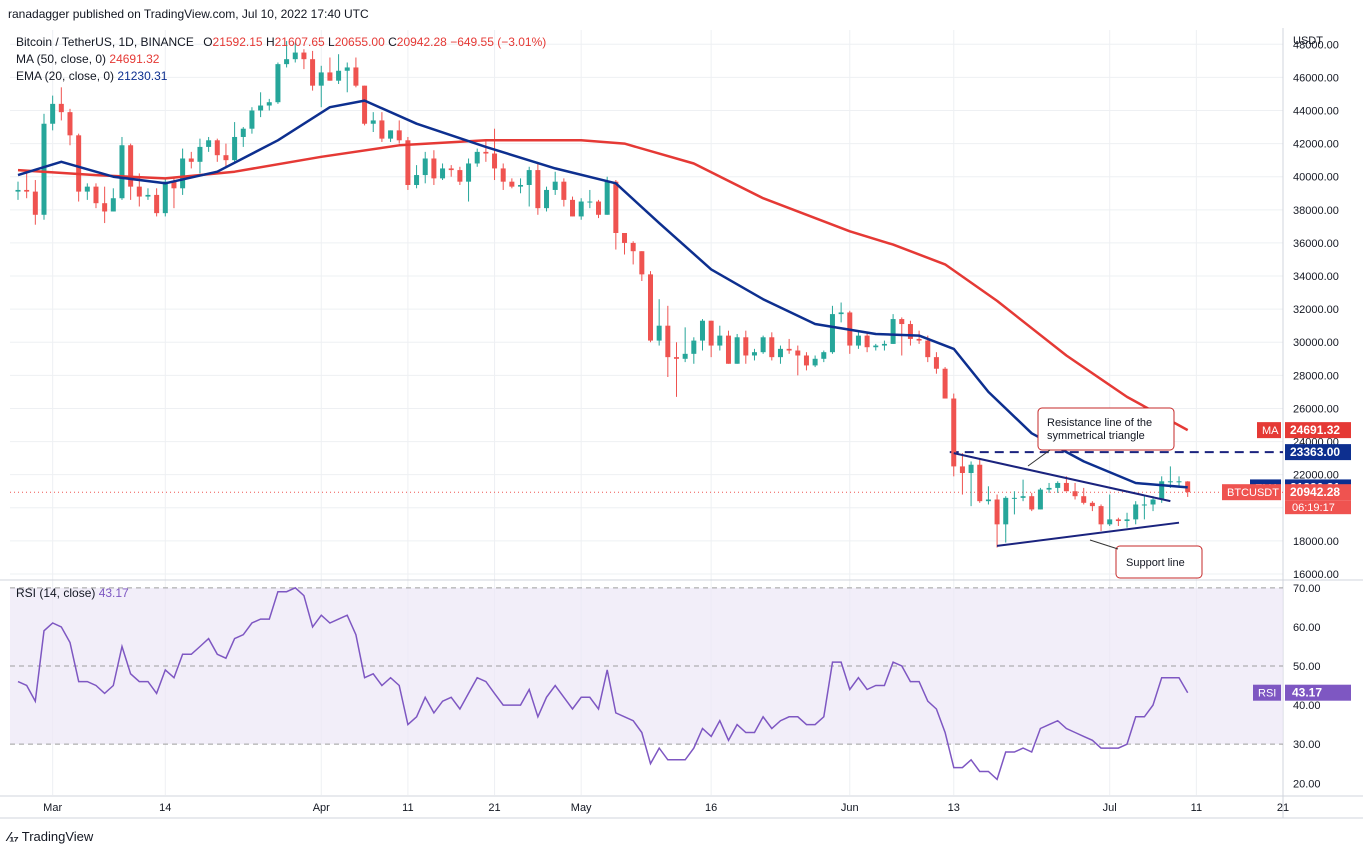 This screenshot has height=856, width=1363. I want to click on rsi-axis-tick-label: 50.00, so click(1307, 667).